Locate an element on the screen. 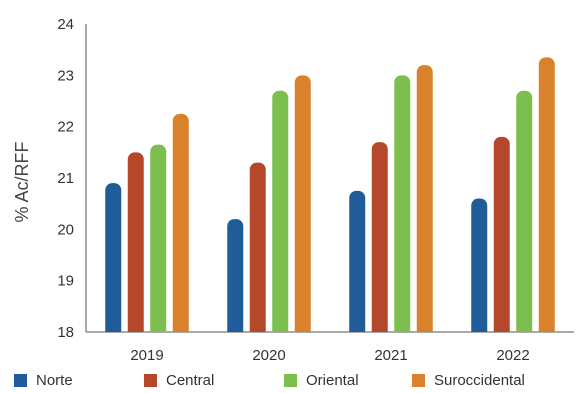  legend-item-suroccidental: Suroccidental is located at coordinates (487, 380).